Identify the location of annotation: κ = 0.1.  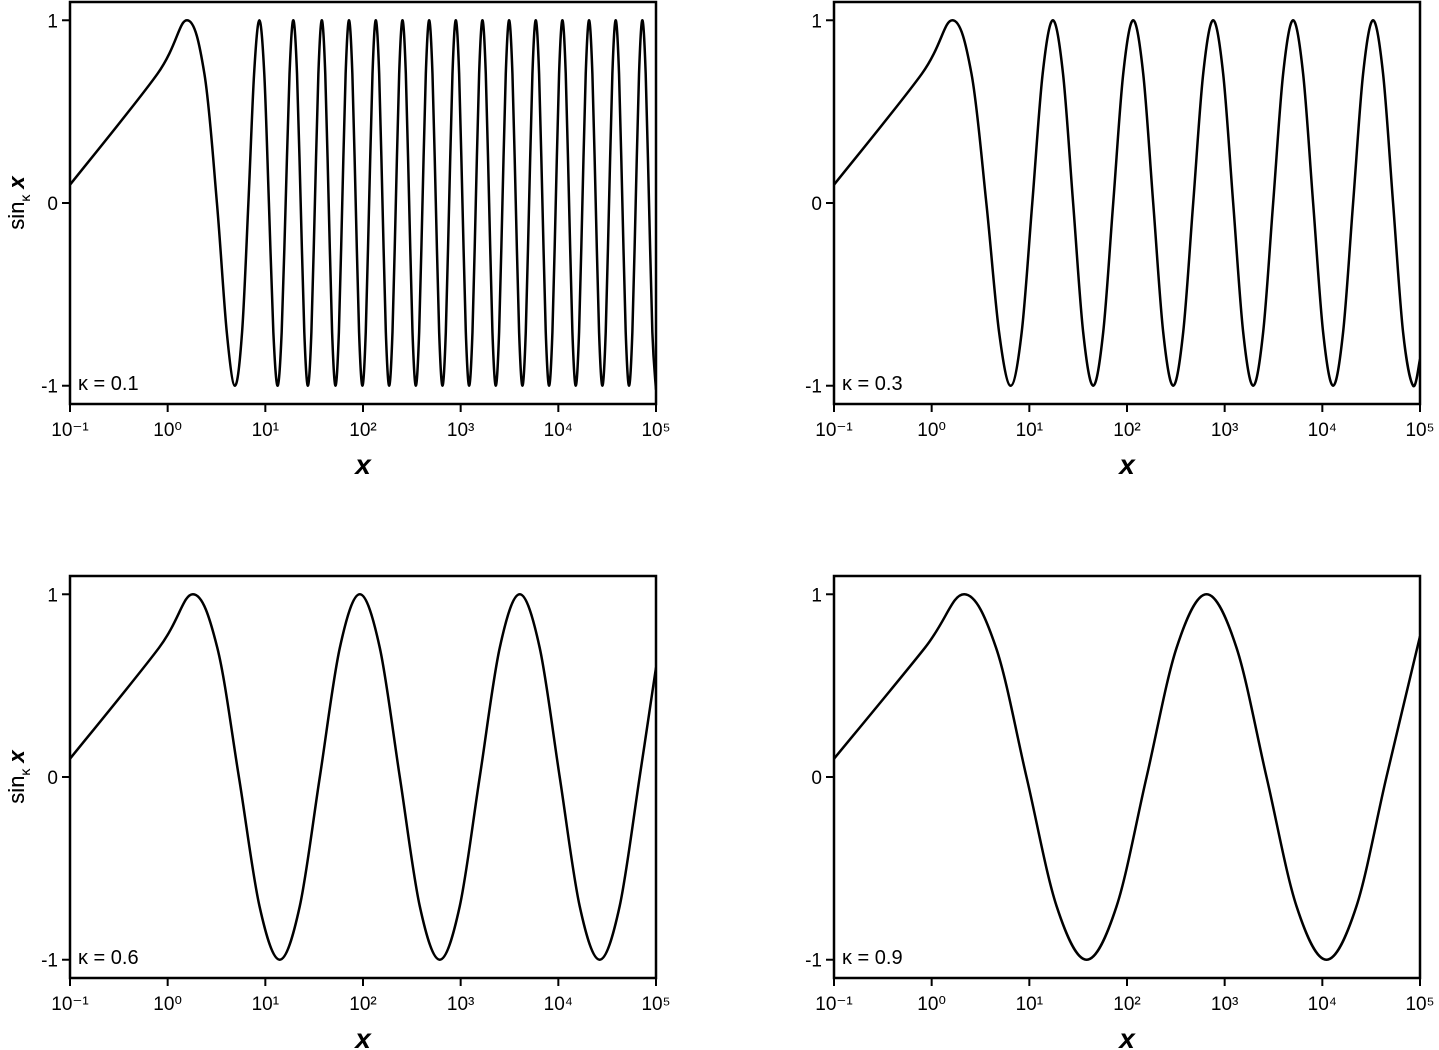
(108, 384).